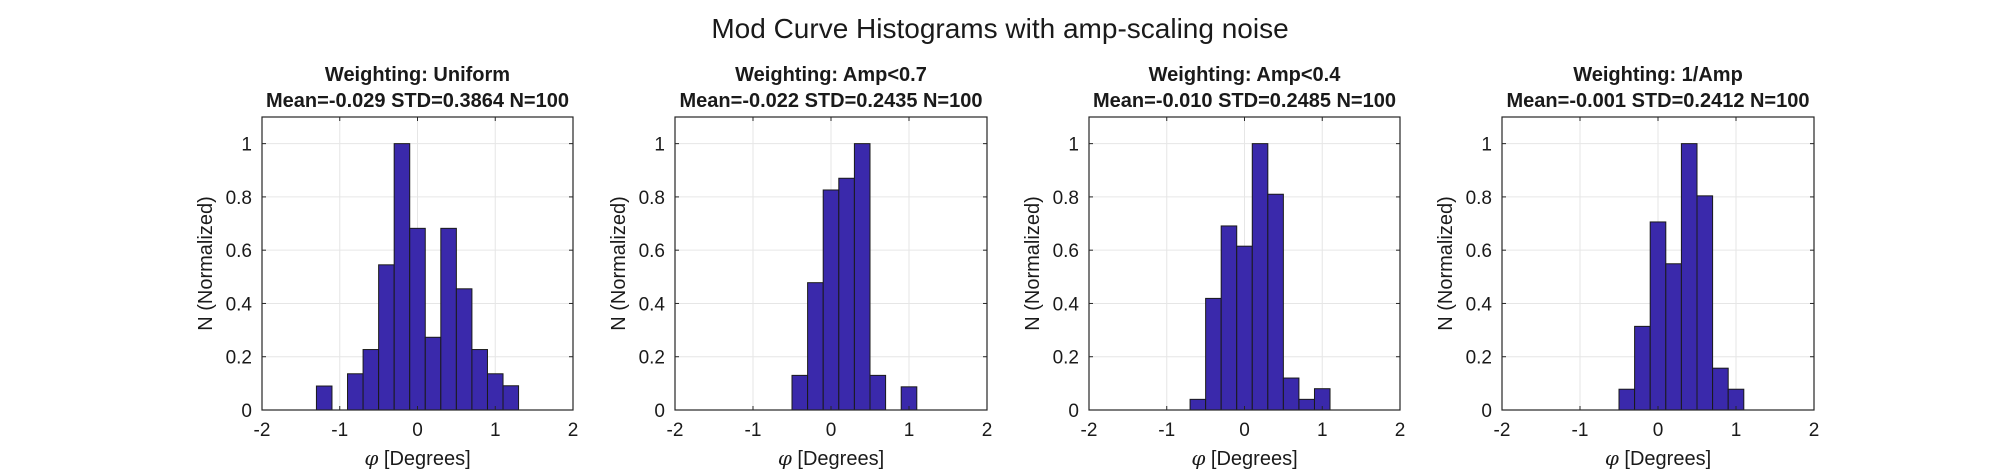 Image resolution: width=2000 pixels, height=469 pixels. Describe the element at coordinates (417, 101) in the screenshot. I see `subplot-stats: Mean=-0.029 STD=0.3864 N=100` at that location.